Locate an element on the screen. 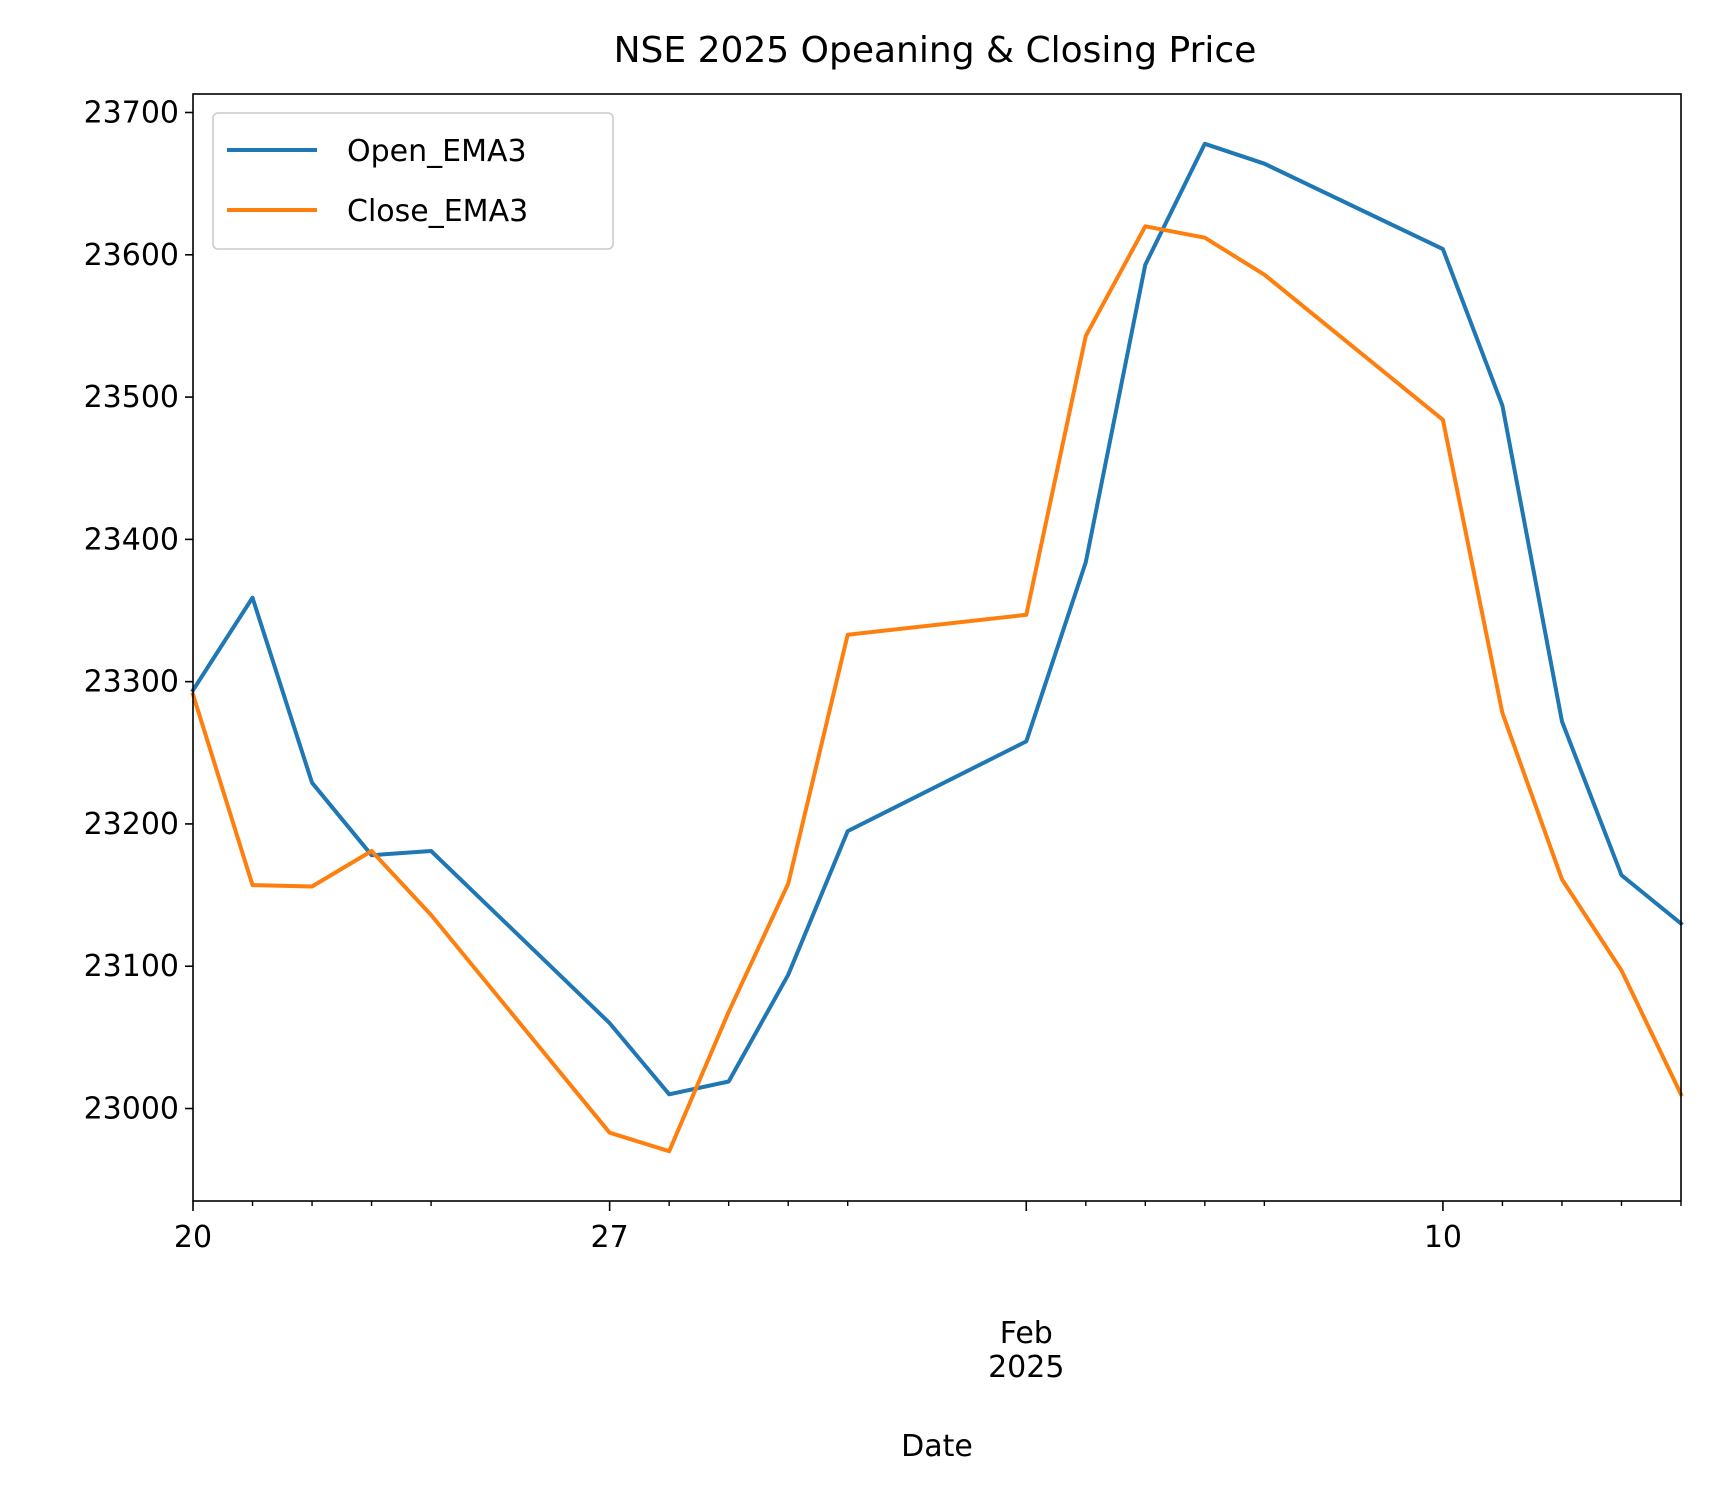  x-tick-label: 10 is located at coordinates (1443, 1237).